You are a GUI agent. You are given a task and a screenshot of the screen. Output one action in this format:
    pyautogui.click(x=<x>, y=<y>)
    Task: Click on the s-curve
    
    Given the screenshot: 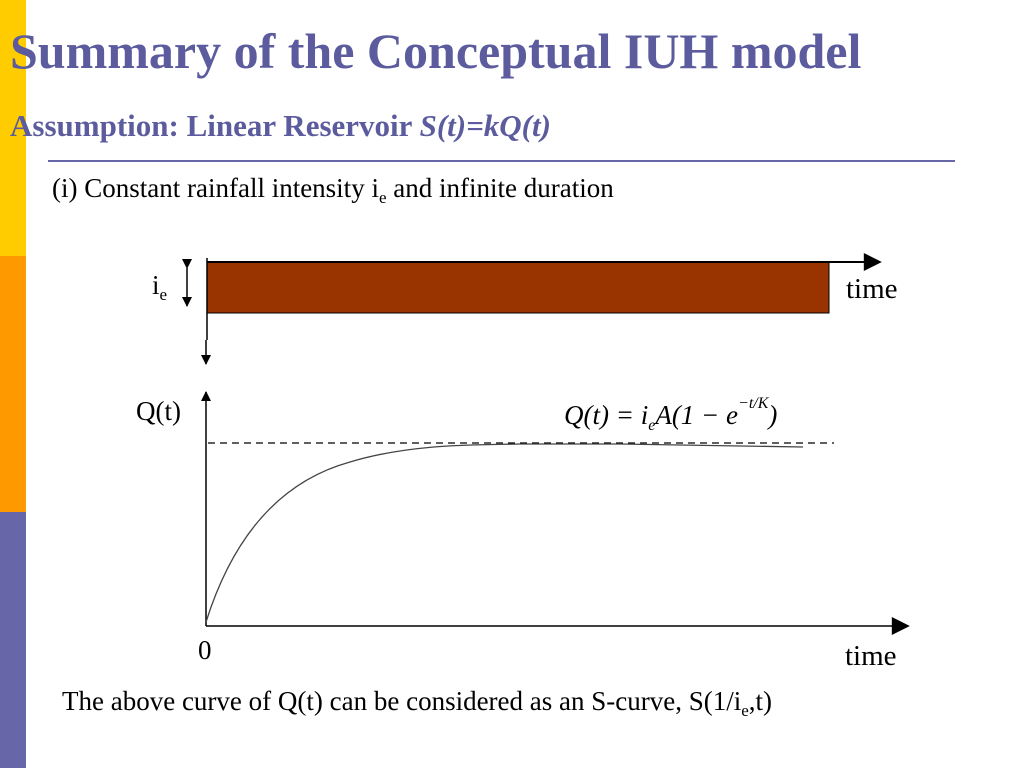 What is the action you would take?
    pyautogui.click(x=504, y=533)
    